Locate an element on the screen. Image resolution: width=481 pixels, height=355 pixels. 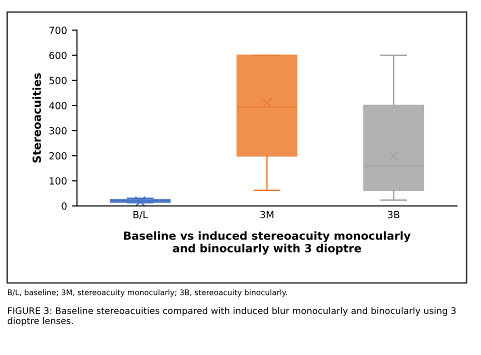
y-tick-label: 300 is located at coordinates (58, 130).